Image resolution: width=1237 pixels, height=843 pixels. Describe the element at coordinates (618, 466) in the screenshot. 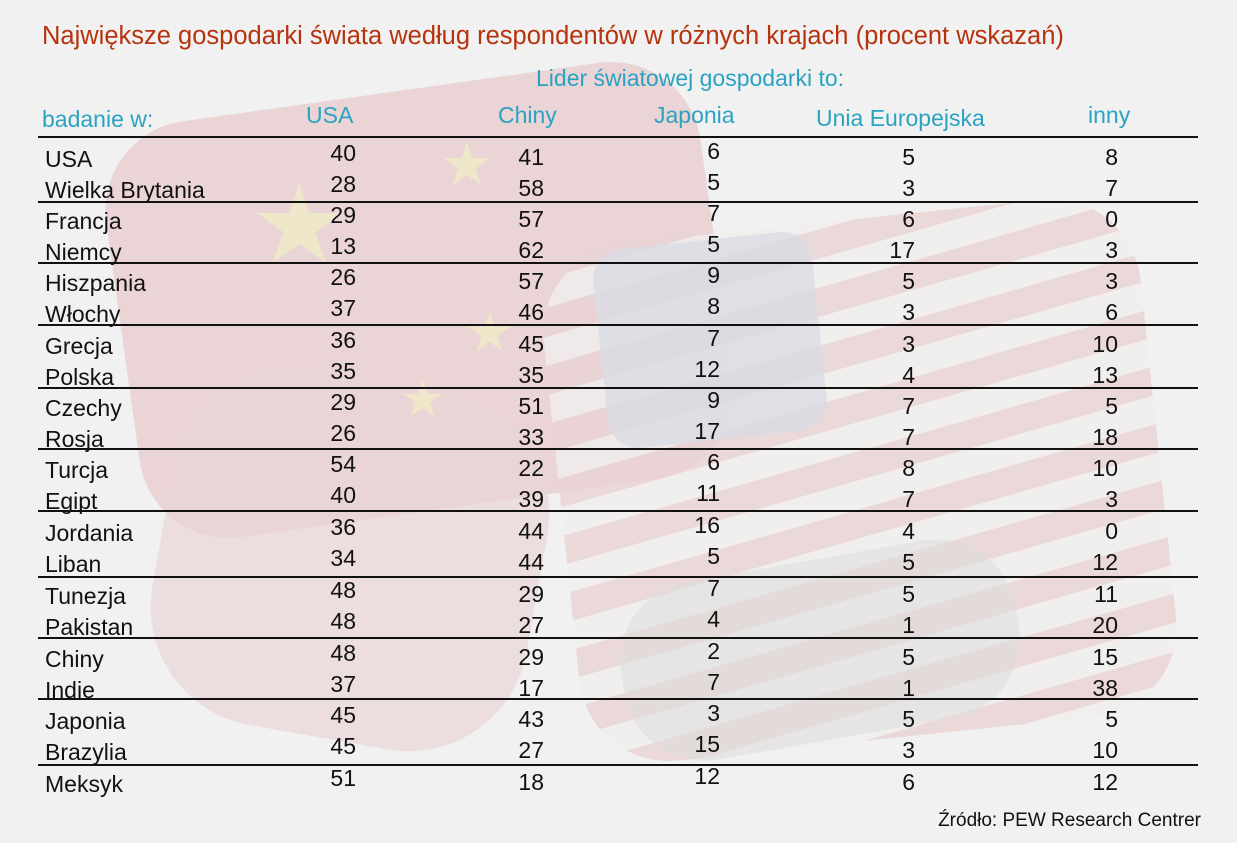

I see `table-row: Turcja 54 22 6 8 10` at that location.